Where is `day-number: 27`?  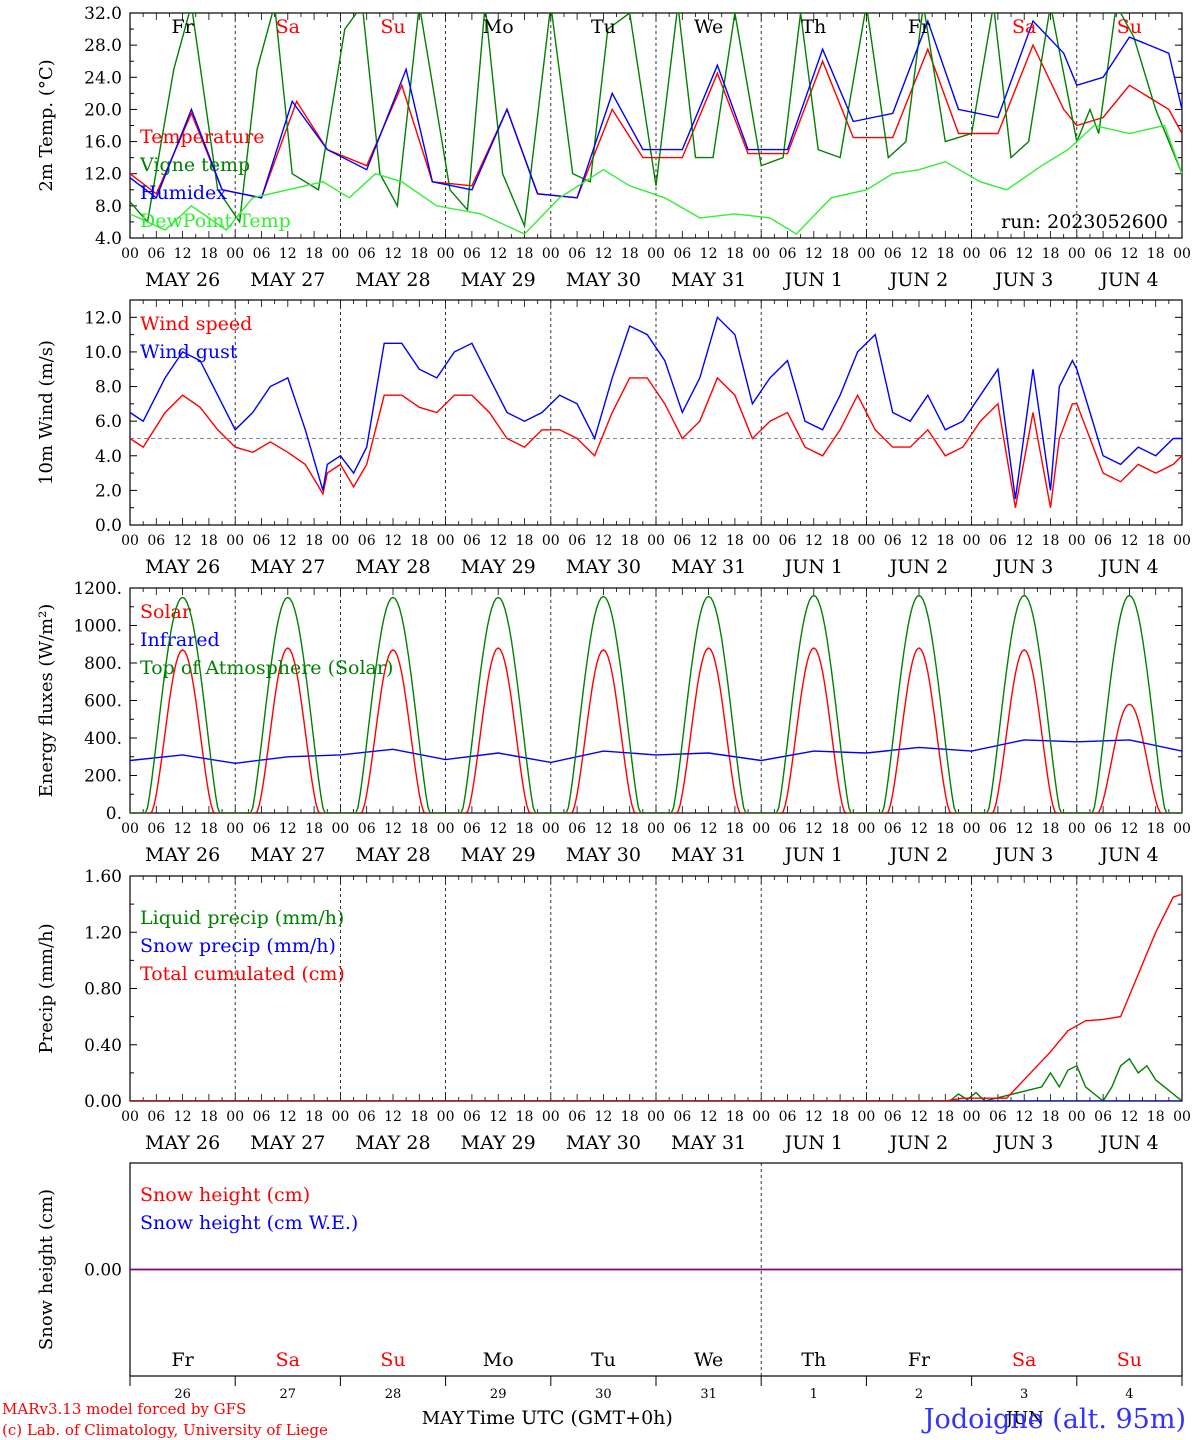 day-number: 27 is located at coordinates (288, 1394).